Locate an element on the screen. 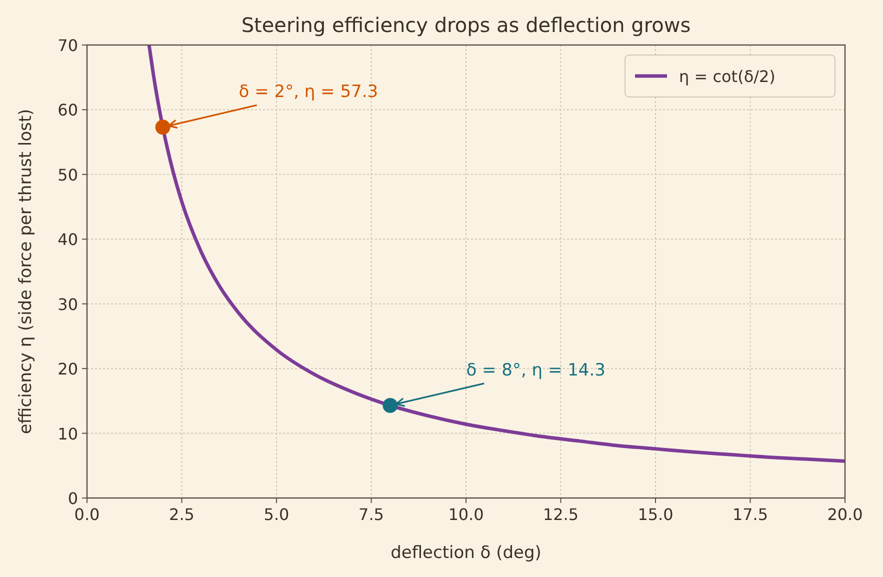 Image resolution: width=883 pixels, height=577 pixels. x-tick-label: 7.5 is located at coordinates (371, 514).